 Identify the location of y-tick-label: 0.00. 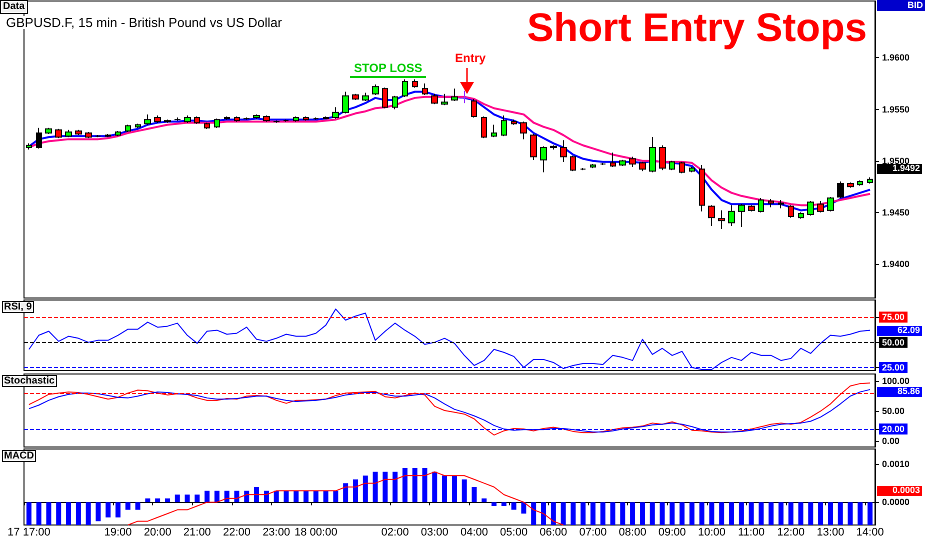
(891, 441).